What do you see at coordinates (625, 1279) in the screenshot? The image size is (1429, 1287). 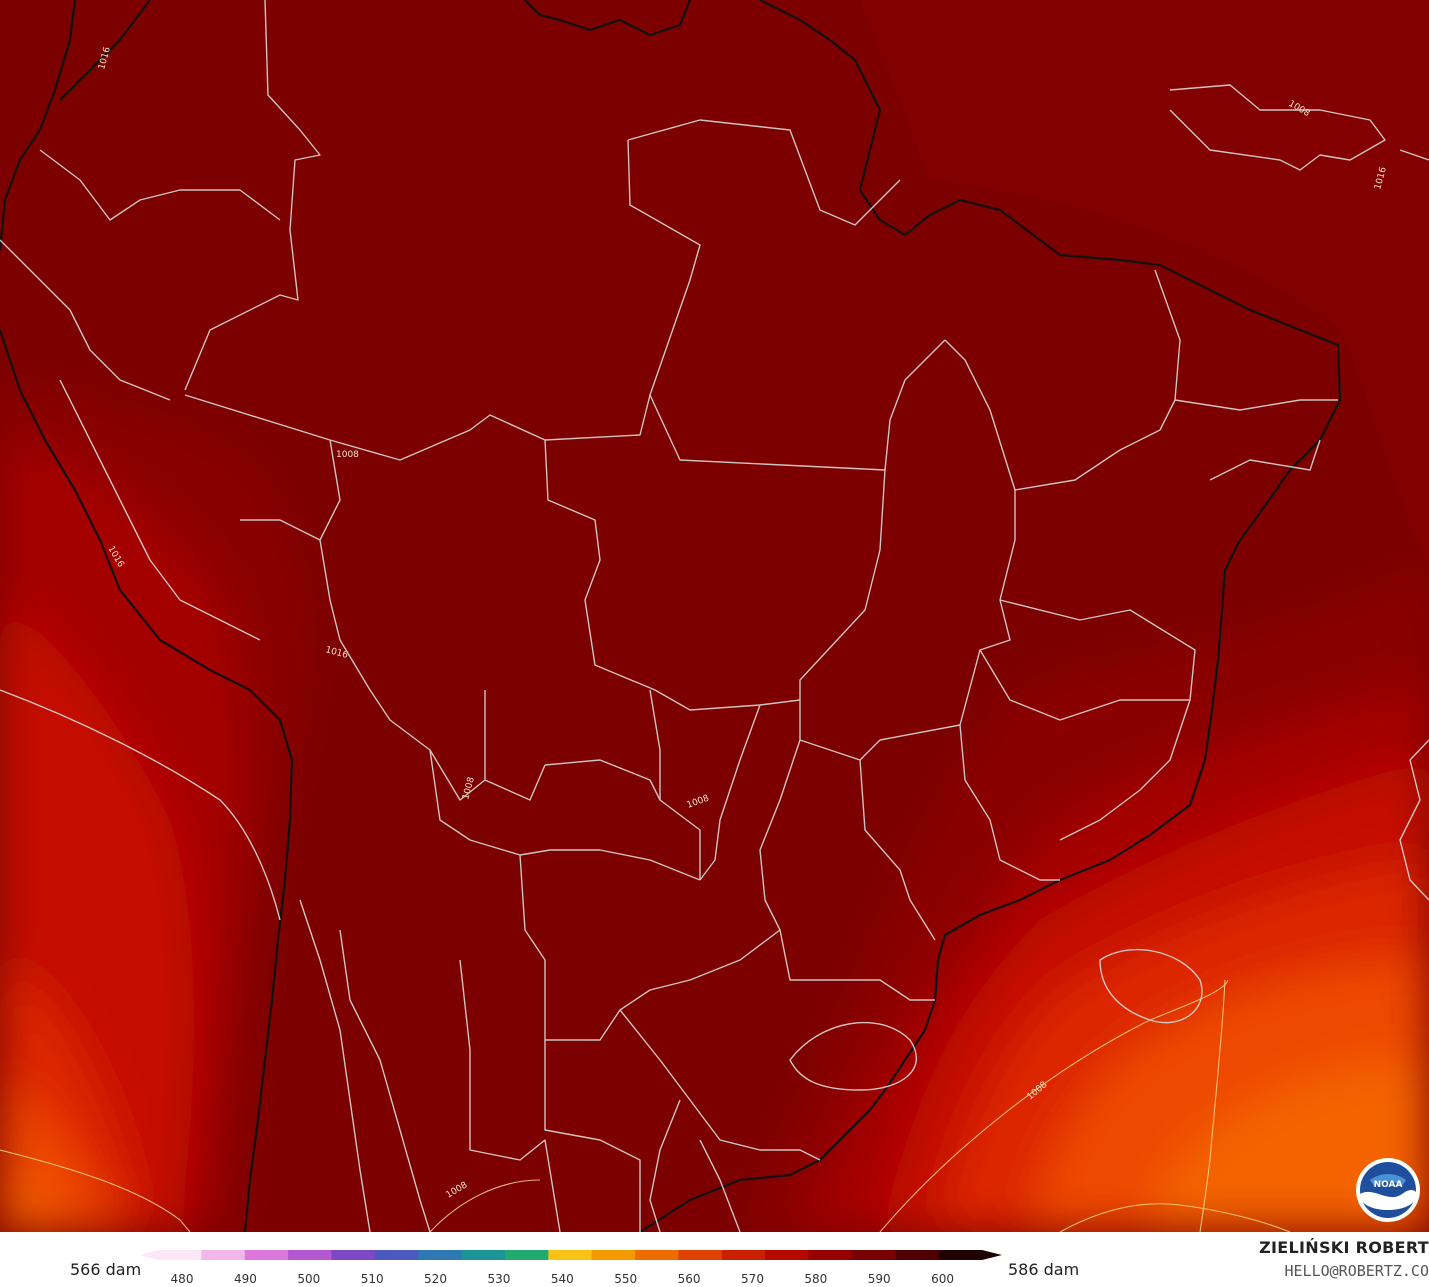 I see `colorbar-tick-label: 550` at bounding box center [625, 1279].